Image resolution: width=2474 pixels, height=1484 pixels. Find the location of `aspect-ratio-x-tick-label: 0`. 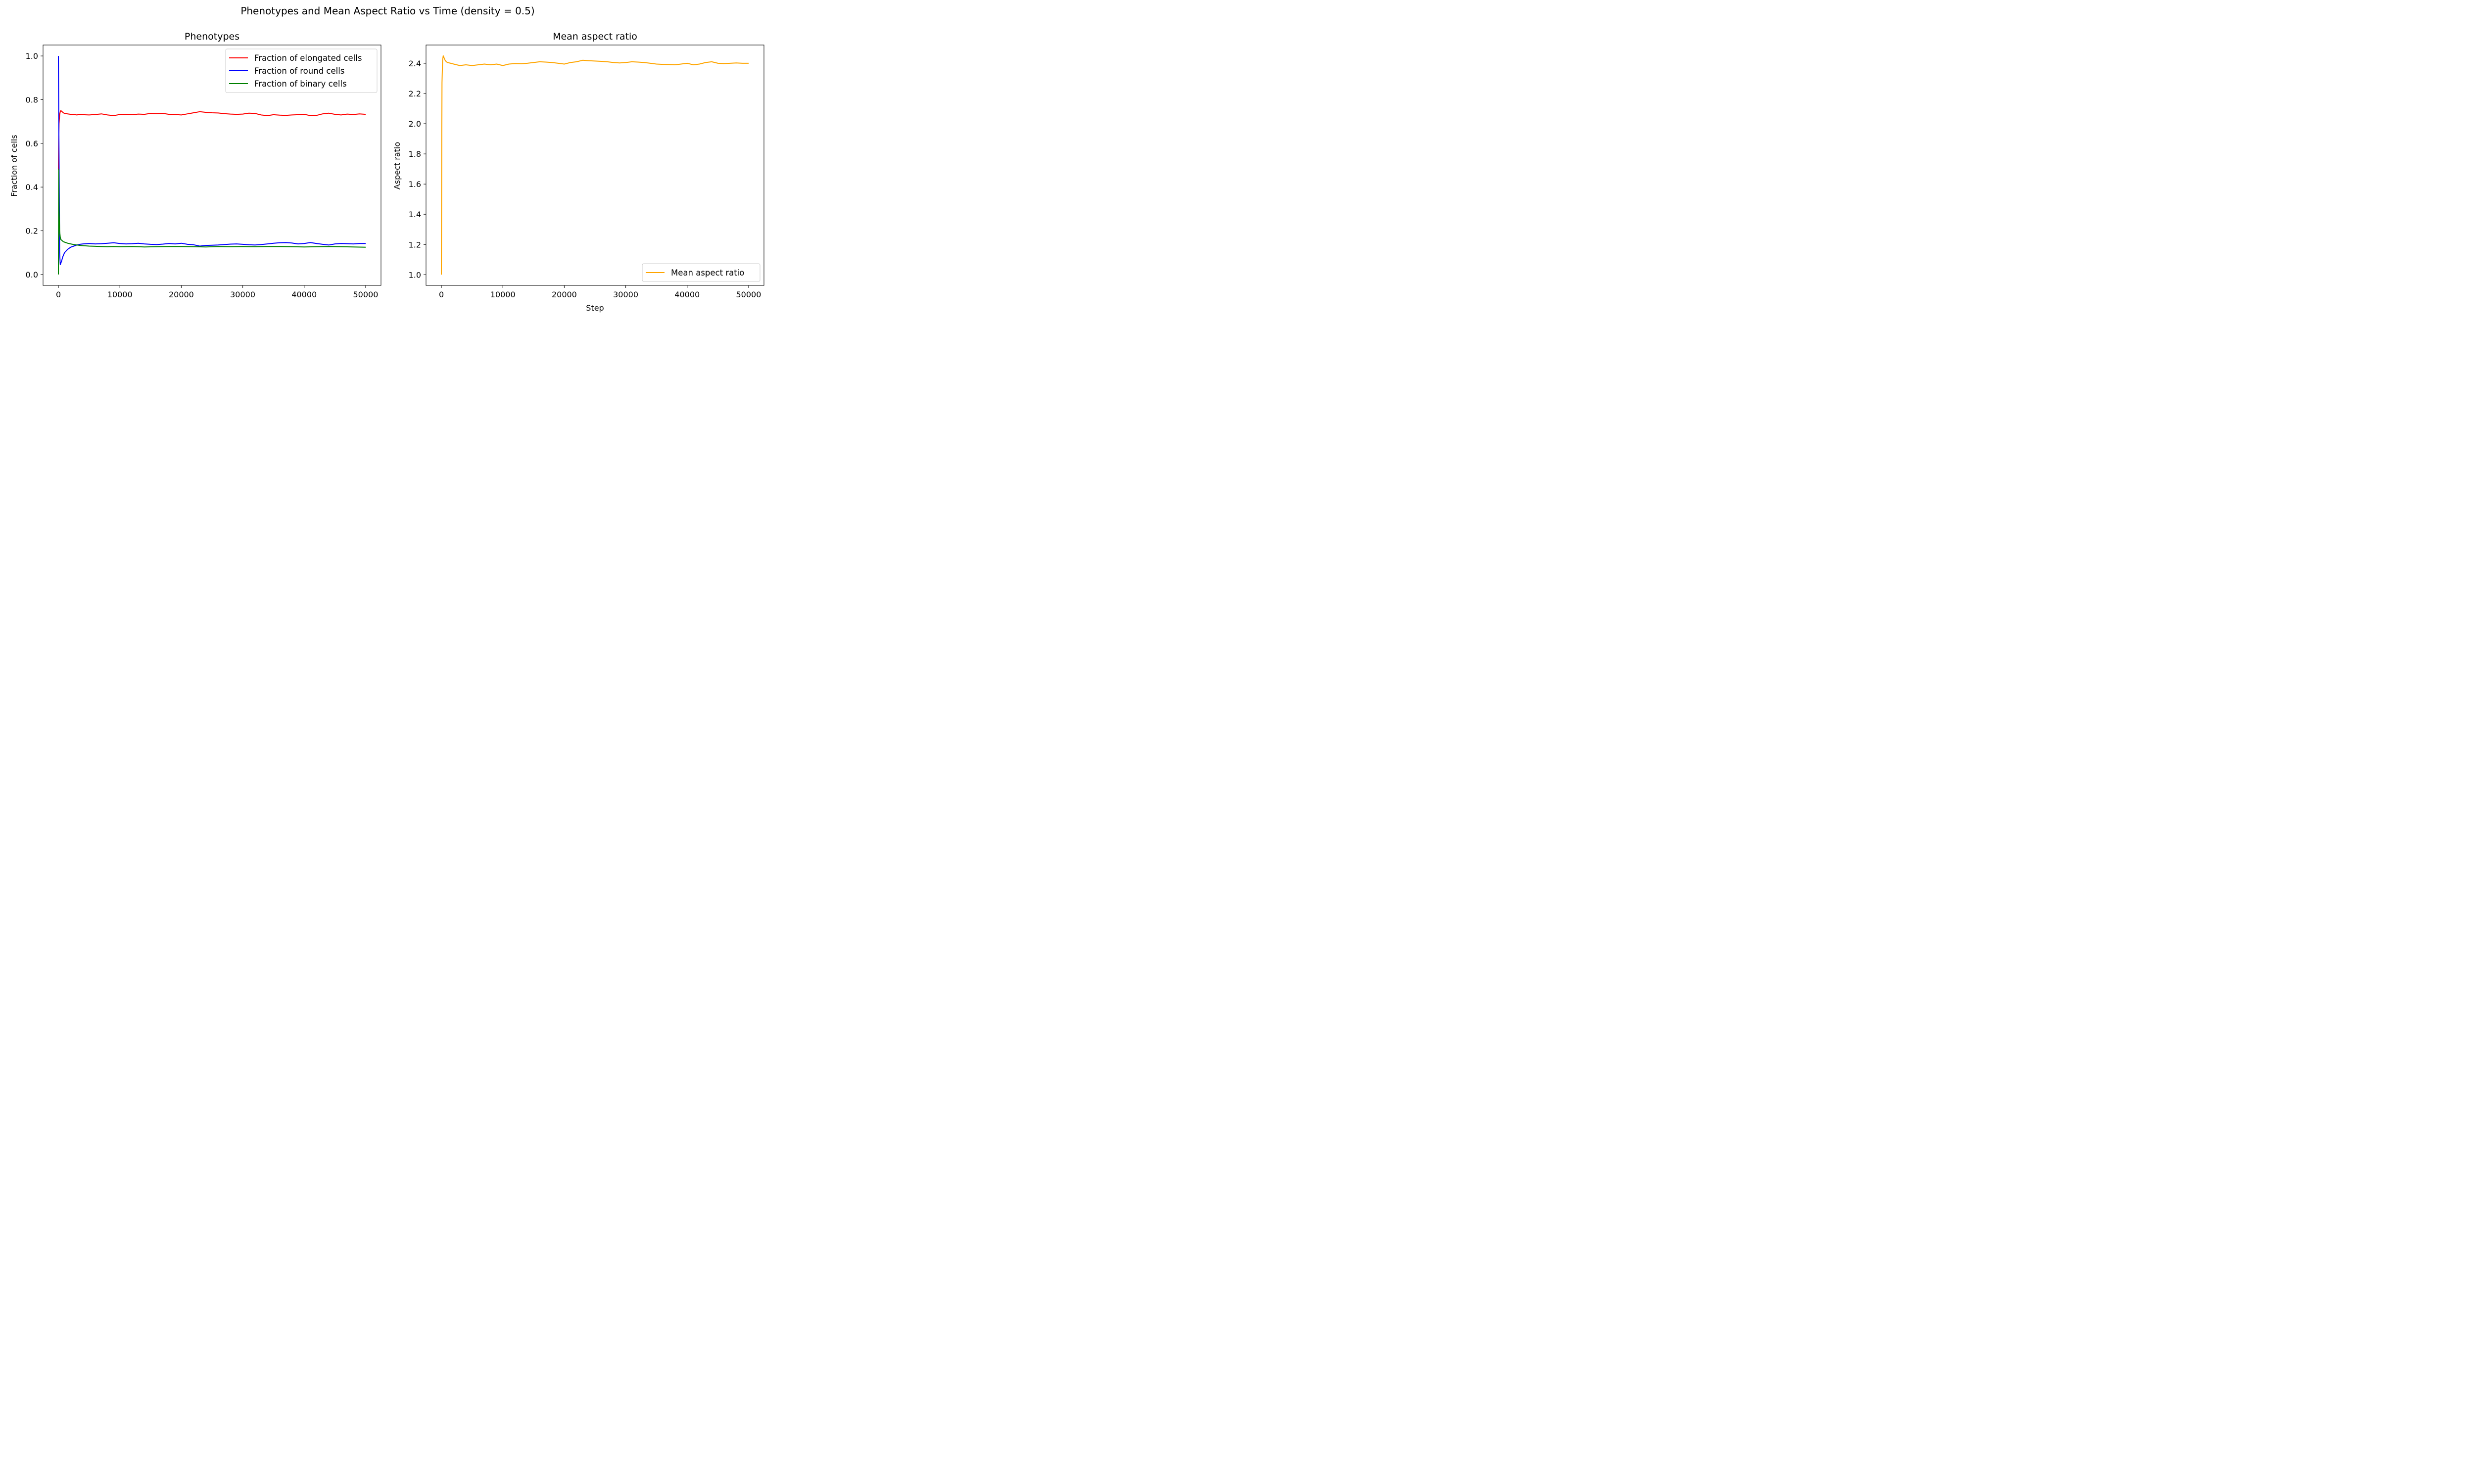

aspect-ratio-x-tick-label: 0 is located at coordinates (442, 294).